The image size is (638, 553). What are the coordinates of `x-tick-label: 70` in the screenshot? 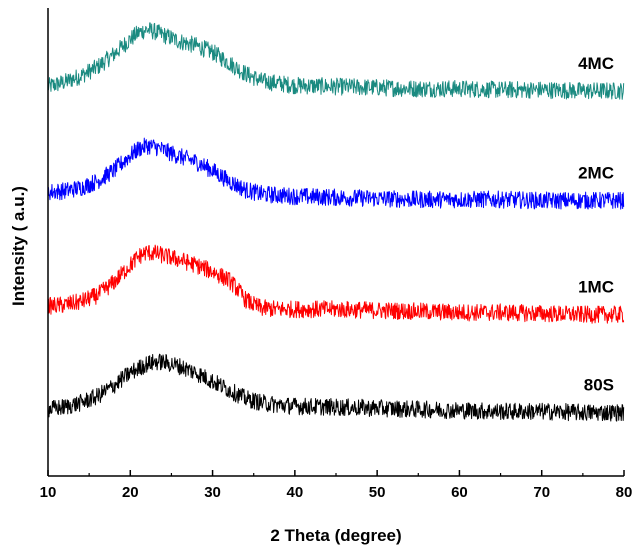 It's located at (541, 492).